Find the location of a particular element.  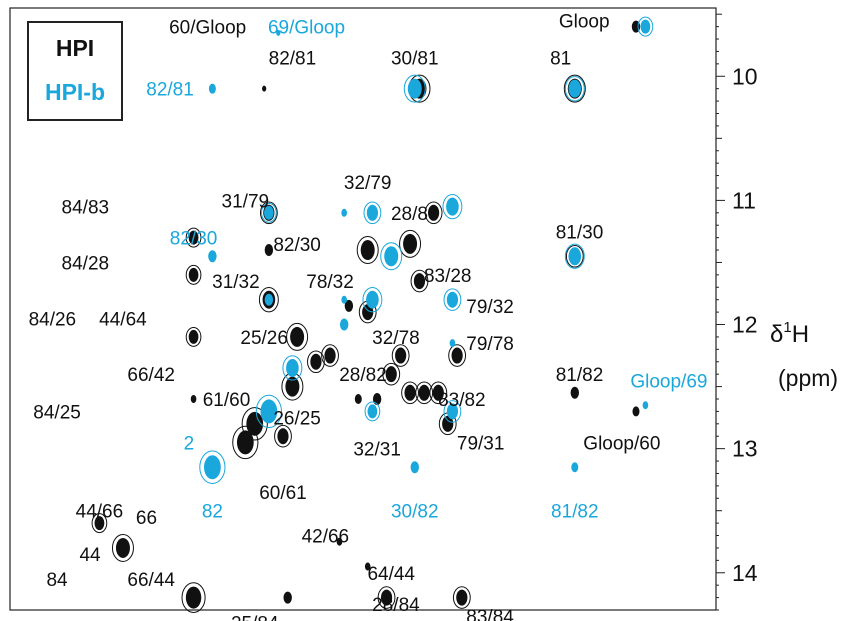

peak-annotation: 28/83 is located at coordinates (415, 214).